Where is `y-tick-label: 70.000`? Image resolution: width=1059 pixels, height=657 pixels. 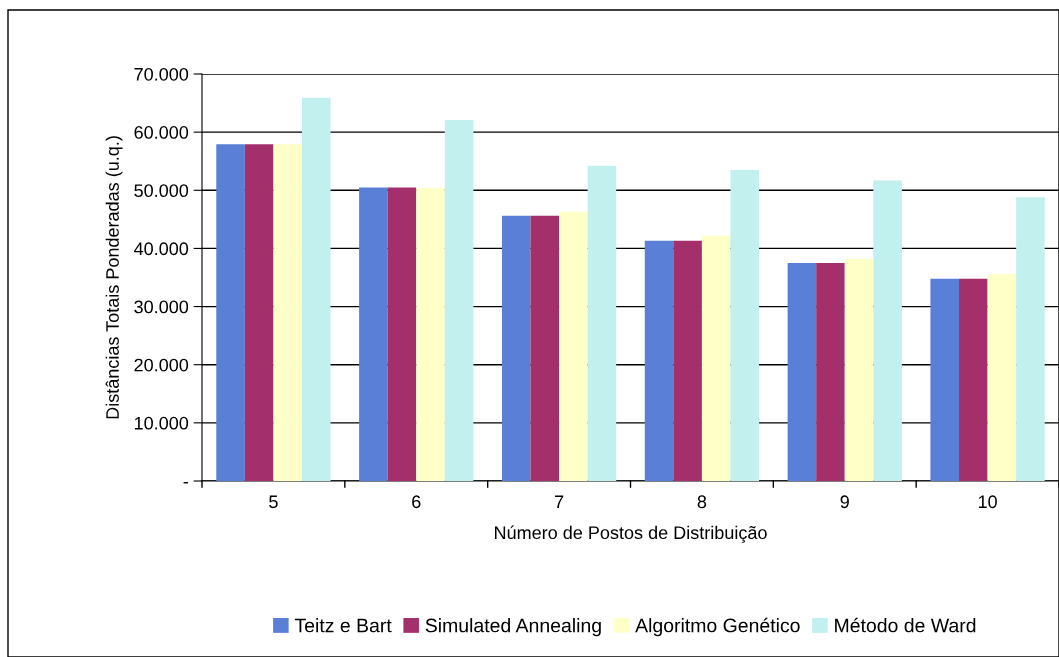
y-tick-label: 70.000 is located at coordinates (161, 74).